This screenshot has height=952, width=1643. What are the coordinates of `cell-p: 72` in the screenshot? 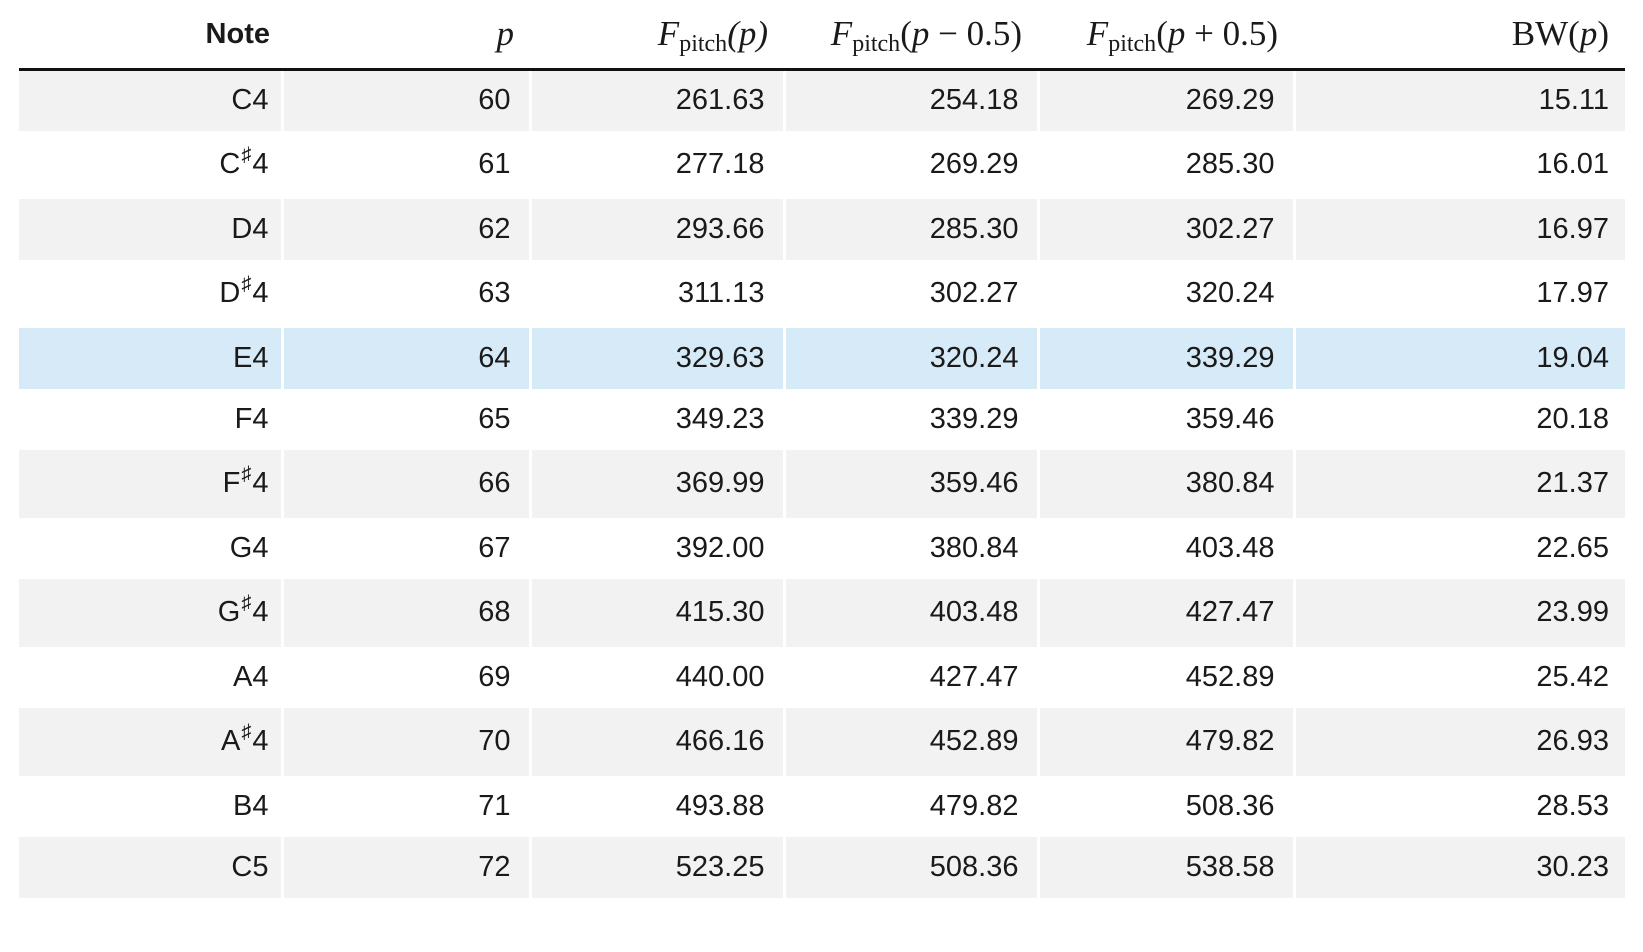 It's located at (405, 867).